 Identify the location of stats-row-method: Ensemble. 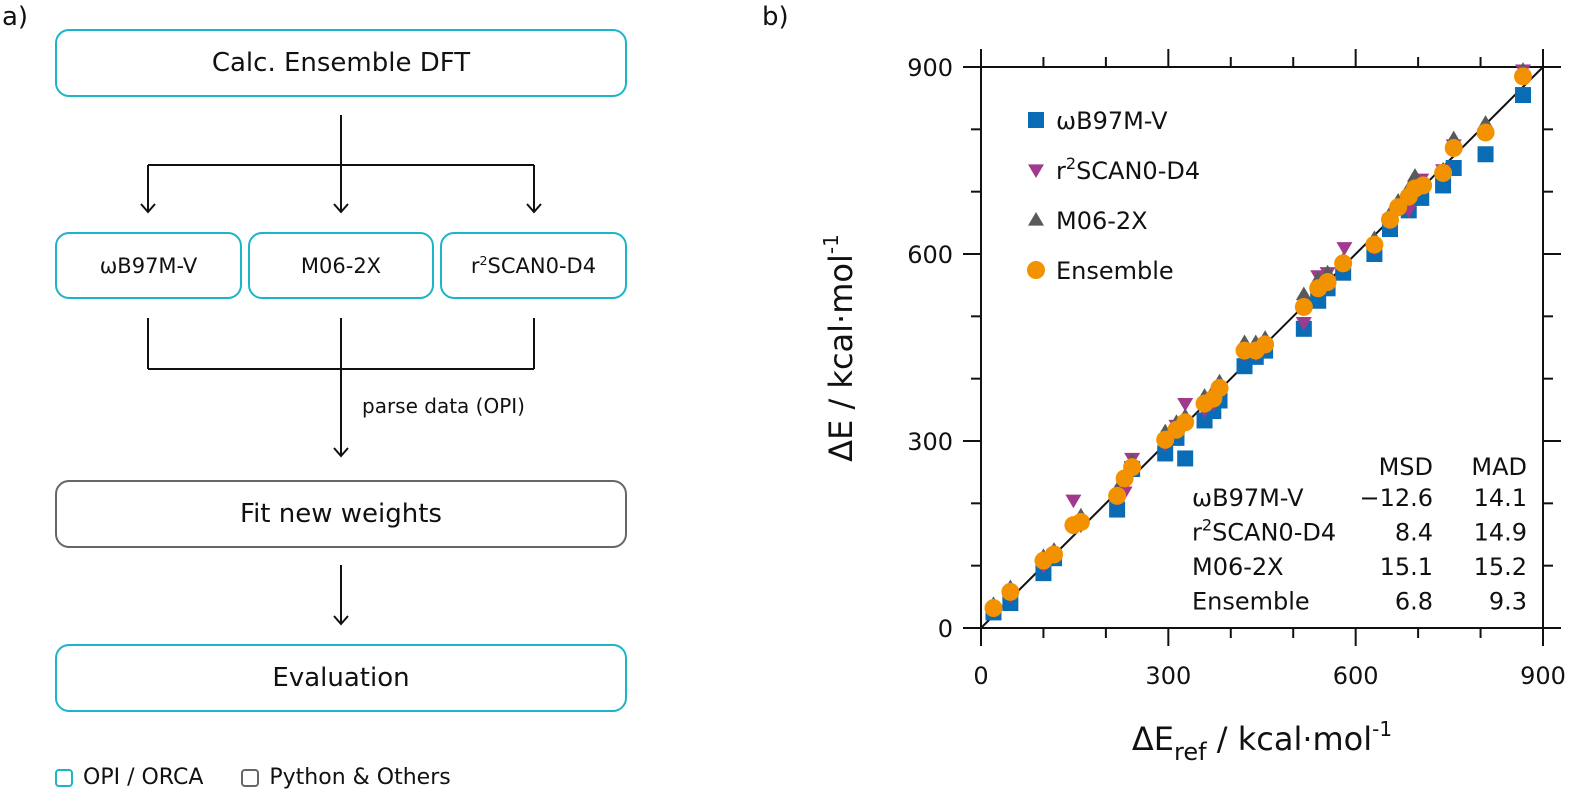
(1251, 602).